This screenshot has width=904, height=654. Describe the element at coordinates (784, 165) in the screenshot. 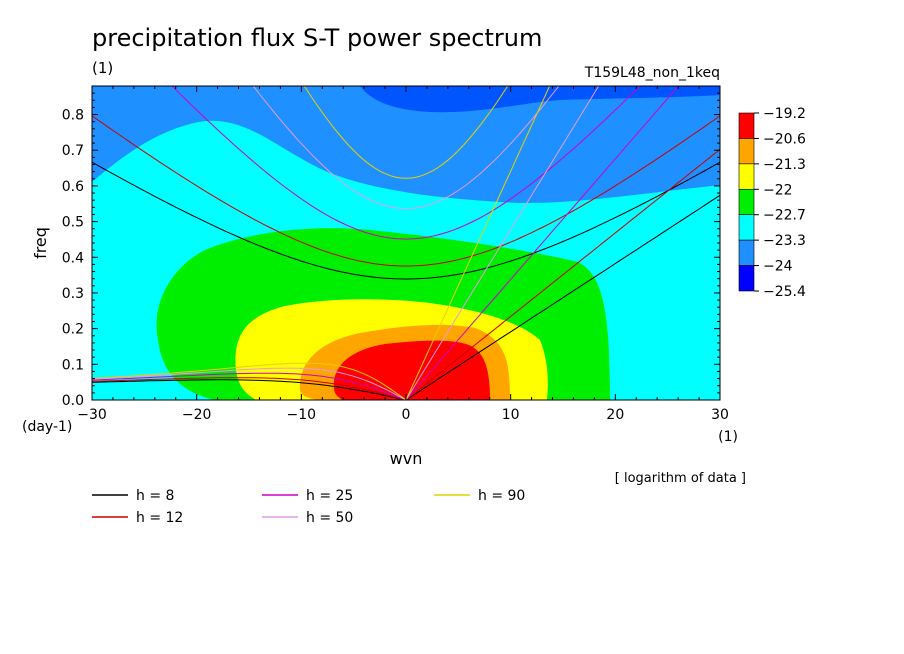

I see `colorbar-label: −21.3` at that location.